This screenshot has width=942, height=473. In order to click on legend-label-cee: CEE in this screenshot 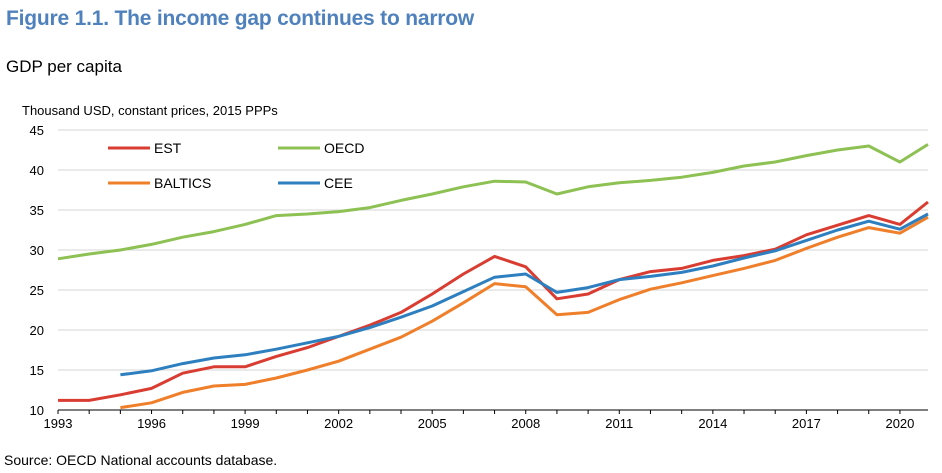, I will do `click(338, 183)`.